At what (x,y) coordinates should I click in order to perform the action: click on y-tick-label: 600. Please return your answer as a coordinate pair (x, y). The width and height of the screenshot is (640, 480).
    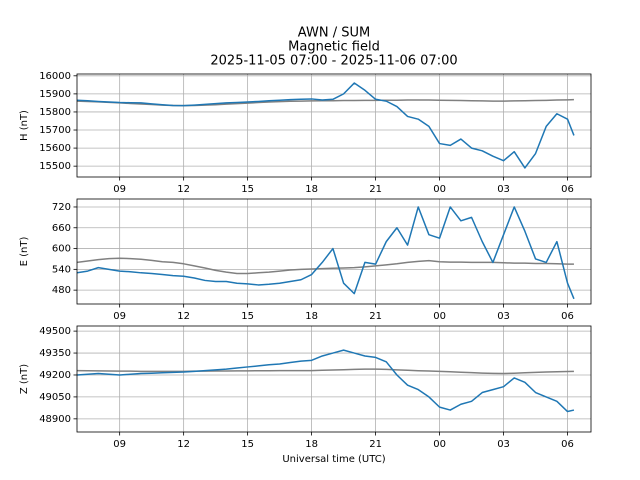
    Looking at the image, I should click on (61, 249).